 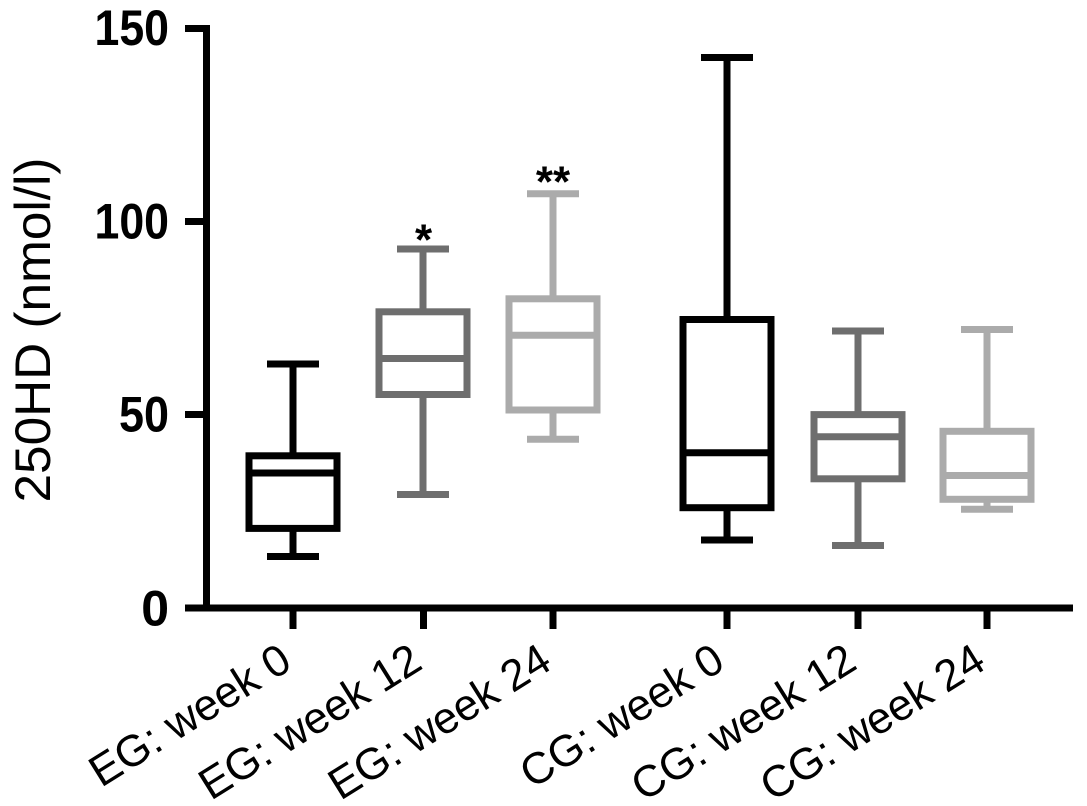 I want to click on svg-text: 250HD (nmol/l), so click(x=33, y=330).